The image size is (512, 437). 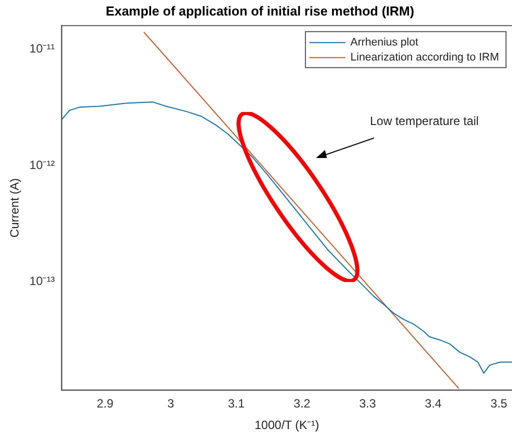 What do you see at coordinates (105, 403) in the screenshot?
I see `x-tick-label: 2.9` at bounding box center [105, 403].